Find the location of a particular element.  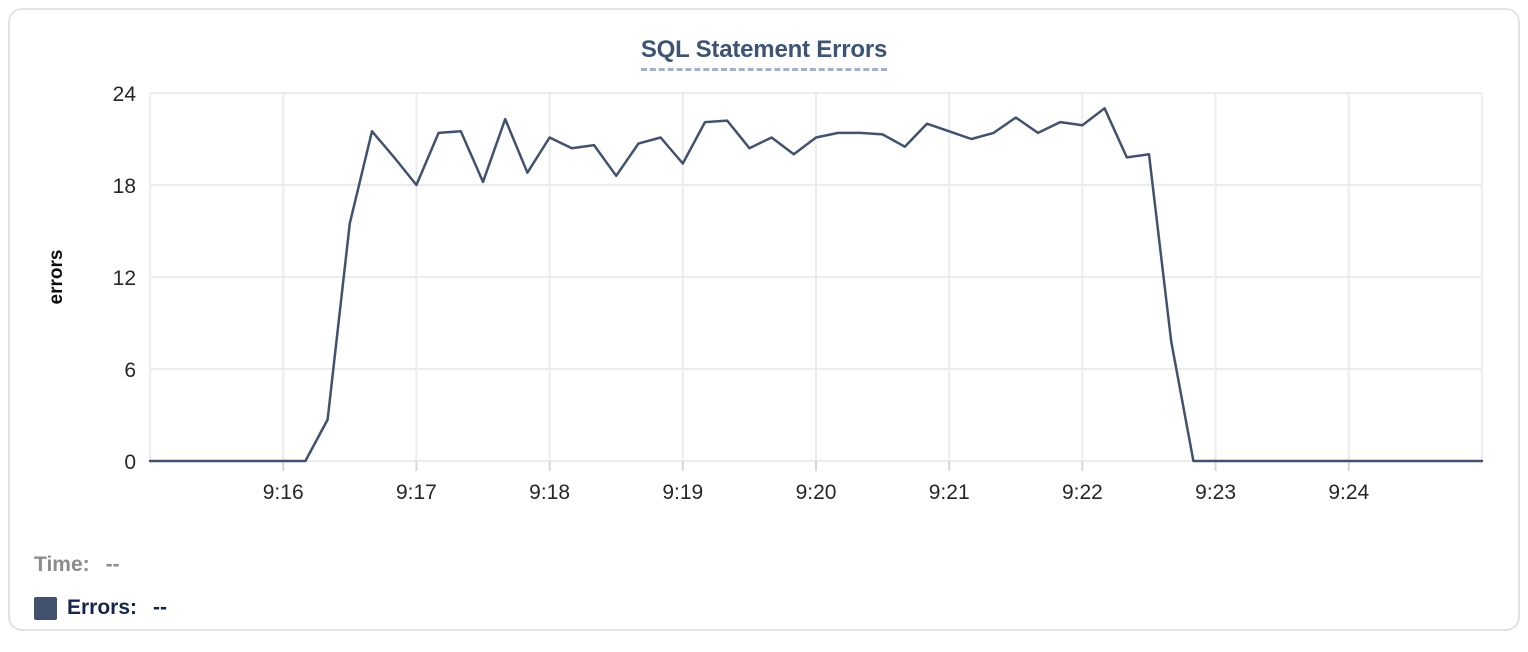

tooltip-time-label: Time: is located at coordinates (62, 564).